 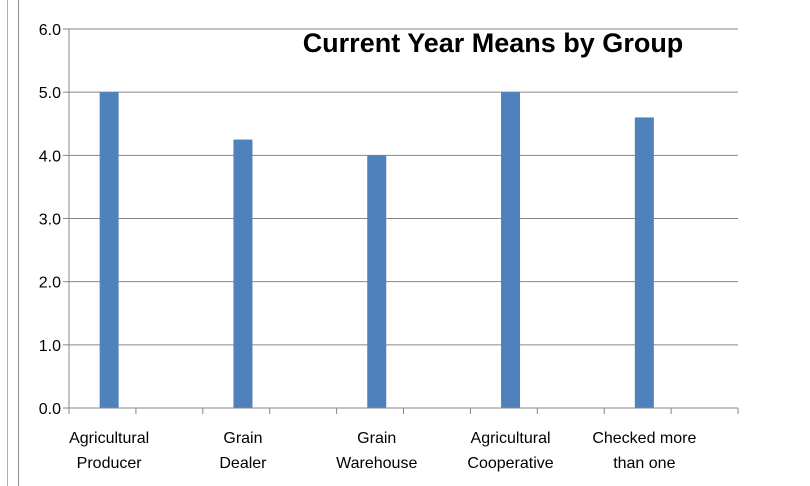 What do you see at coordinates (4, 243) in the screenshot?
I see `left-edge-border` at bounding box center [4, 243].